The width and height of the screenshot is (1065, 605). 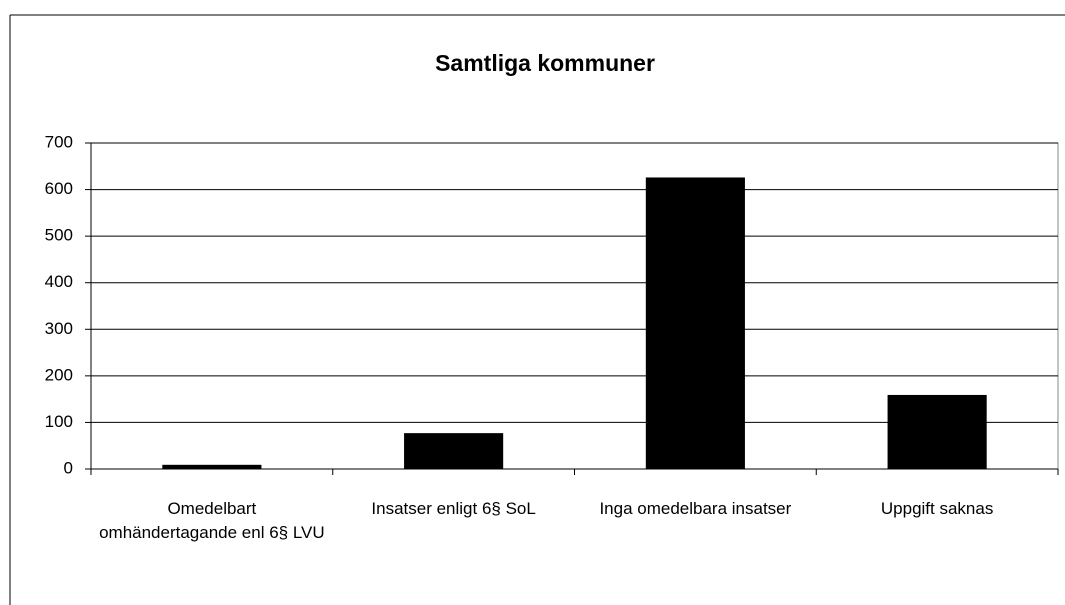 I want to click on x-tick-label: Omedelbart omhändertagande enl 6§ LVU, so click(x=212, y=520).